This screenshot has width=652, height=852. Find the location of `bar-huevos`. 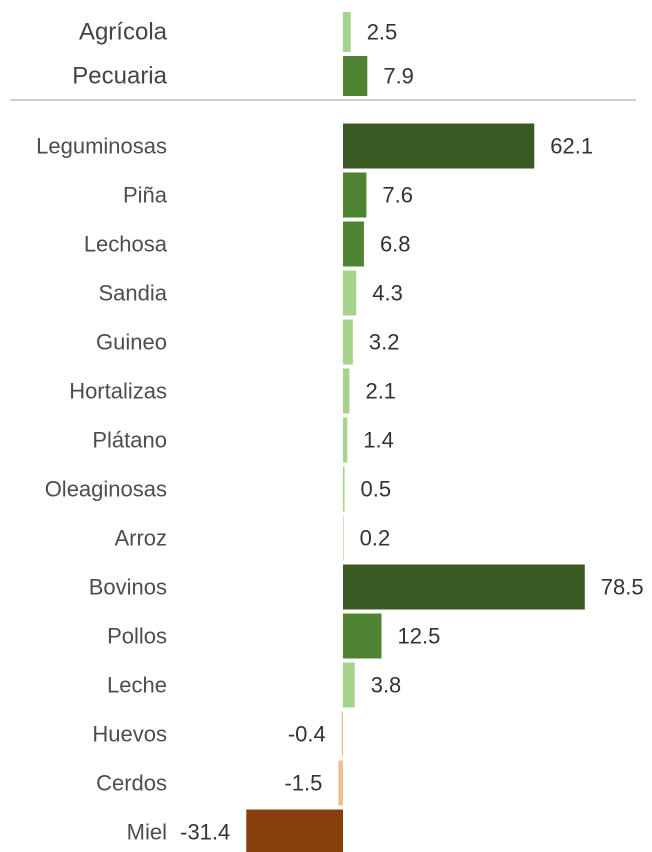

bar-huevos is located at coordinates (342, 734).